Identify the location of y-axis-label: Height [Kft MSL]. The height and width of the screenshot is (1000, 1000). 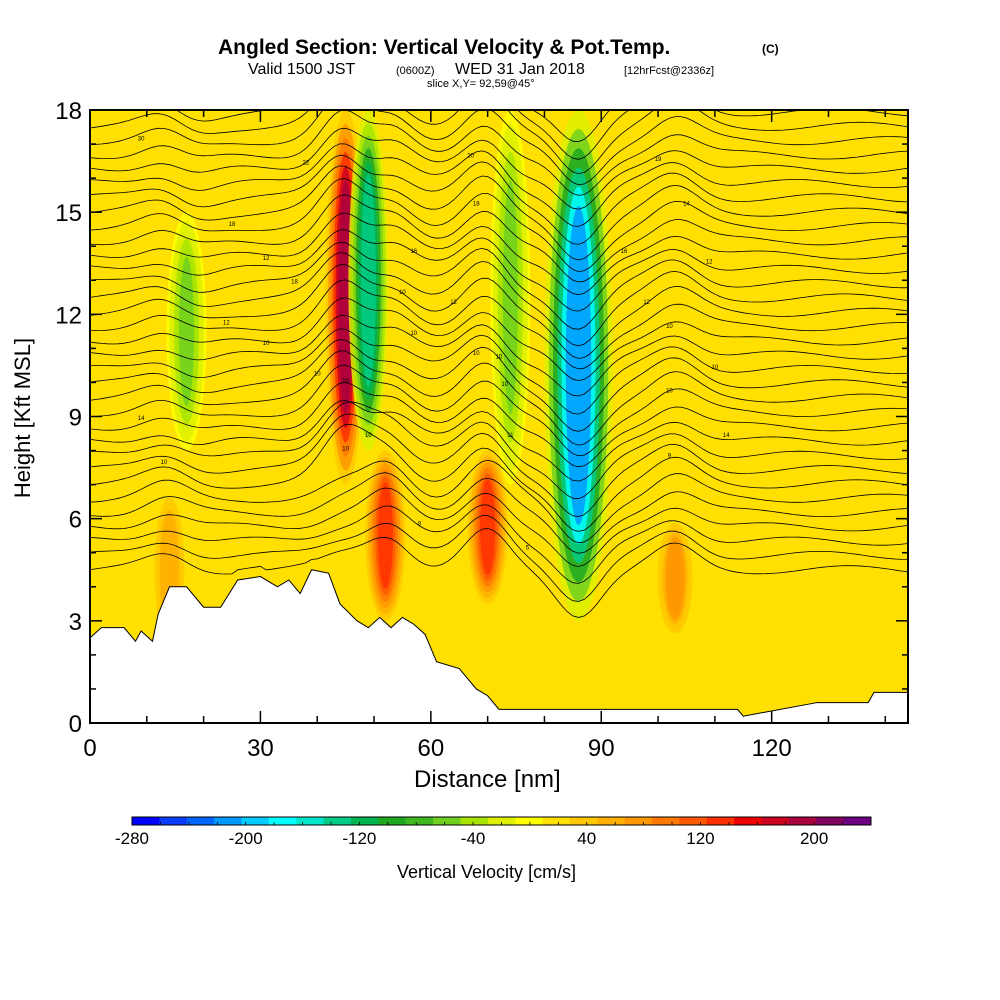
(22, 418).